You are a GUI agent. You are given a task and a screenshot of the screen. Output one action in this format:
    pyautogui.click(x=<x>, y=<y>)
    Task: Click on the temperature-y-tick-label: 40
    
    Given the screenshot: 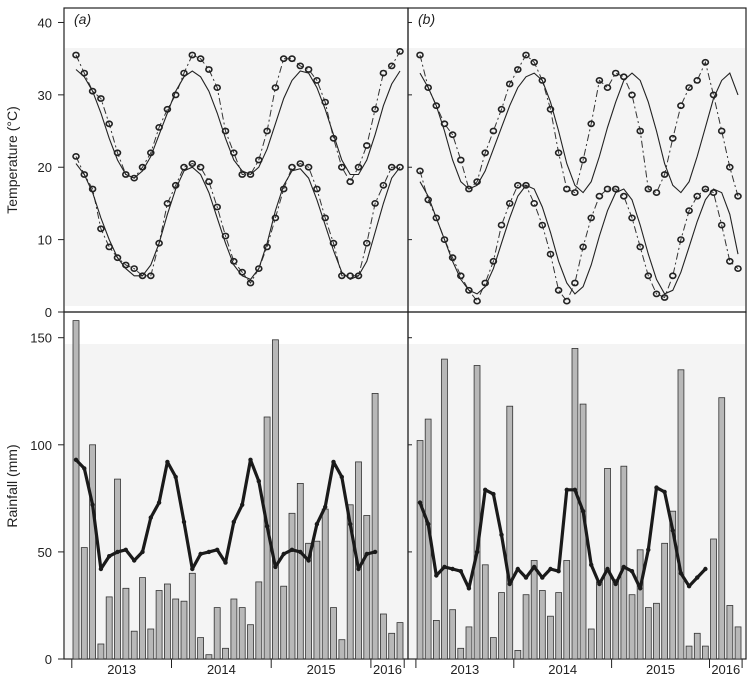 What is the action you would take?
    pyautogui.click(x=45, y=22)
    